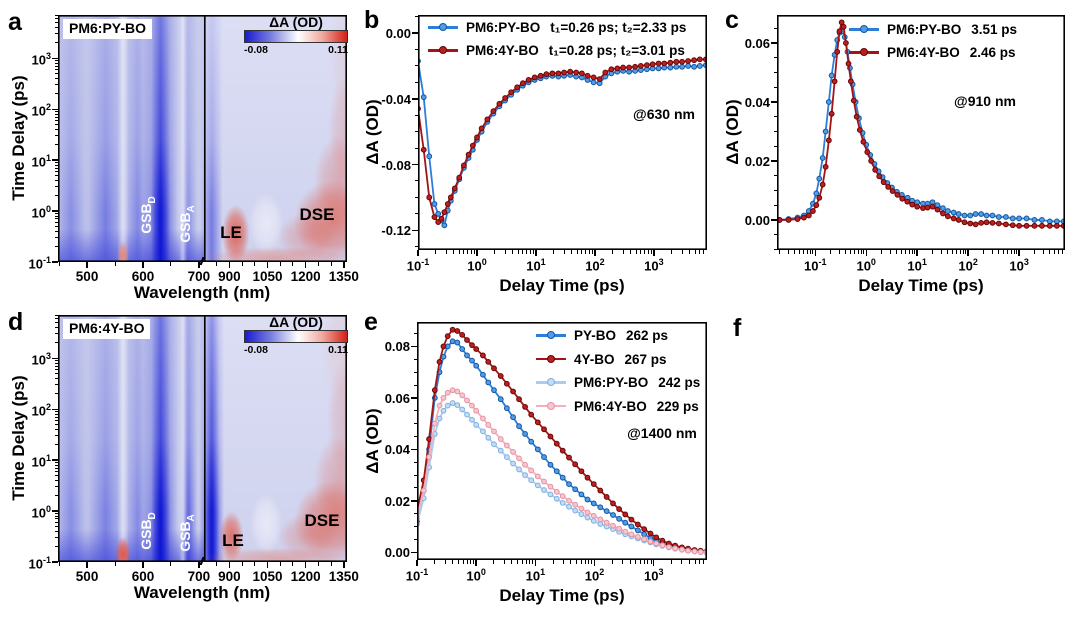 The height and width of the screenshot is (618, 1080). What do you see at coordinates (87, 576) in the screenshot?
I see `x-tick-label: 500` at bounding box center [87, 576].